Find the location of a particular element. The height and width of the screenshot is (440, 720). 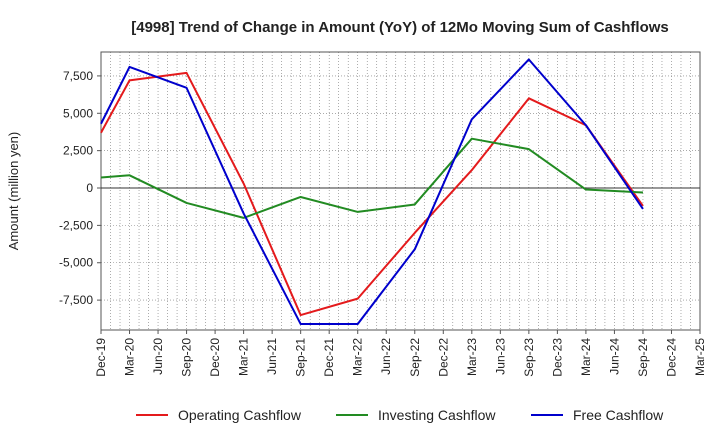

x-tick-label: Dec-21 is located at coordinates (329, 357).